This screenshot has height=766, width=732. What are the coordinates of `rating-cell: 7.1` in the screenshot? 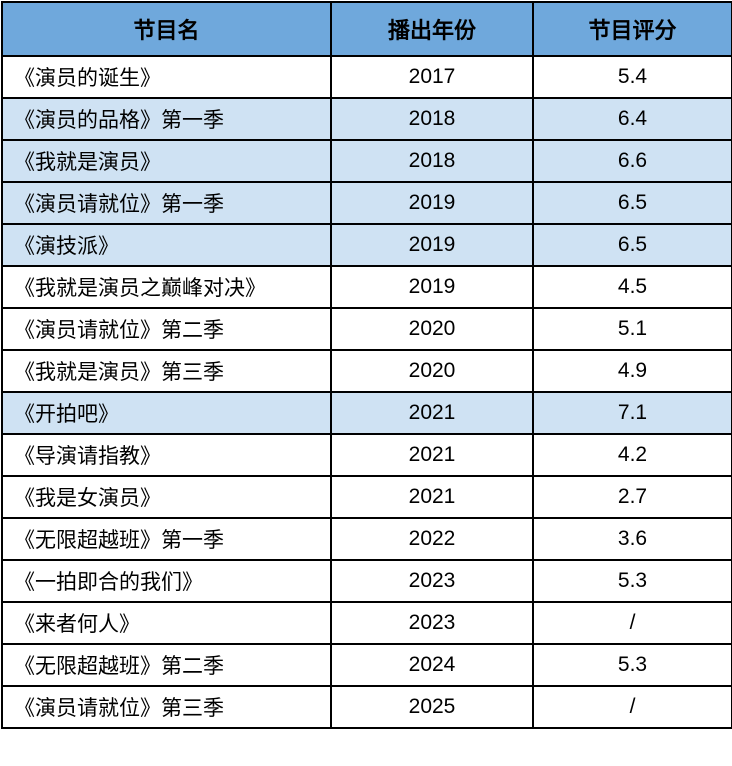 It's located at (632, 413).